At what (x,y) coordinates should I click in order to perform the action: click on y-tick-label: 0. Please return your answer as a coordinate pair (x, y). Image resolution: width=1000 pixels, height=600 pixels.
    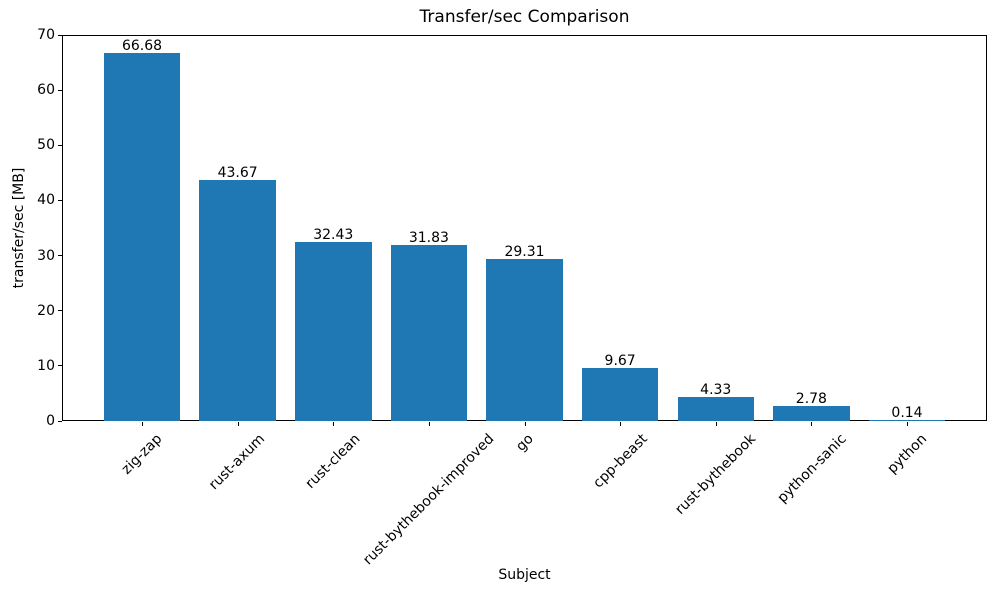
    Looking at the image, I should click on (50, 421).